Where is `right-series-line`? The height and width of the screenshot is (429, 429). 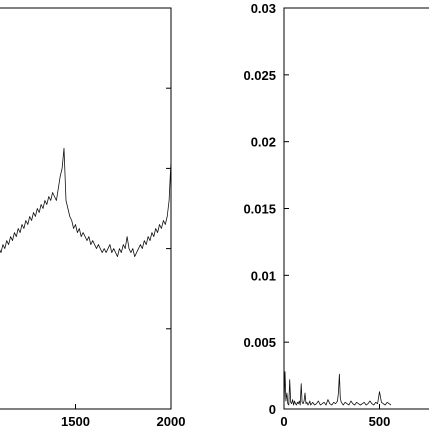
right-series-line is located at coordinates (337, 389).